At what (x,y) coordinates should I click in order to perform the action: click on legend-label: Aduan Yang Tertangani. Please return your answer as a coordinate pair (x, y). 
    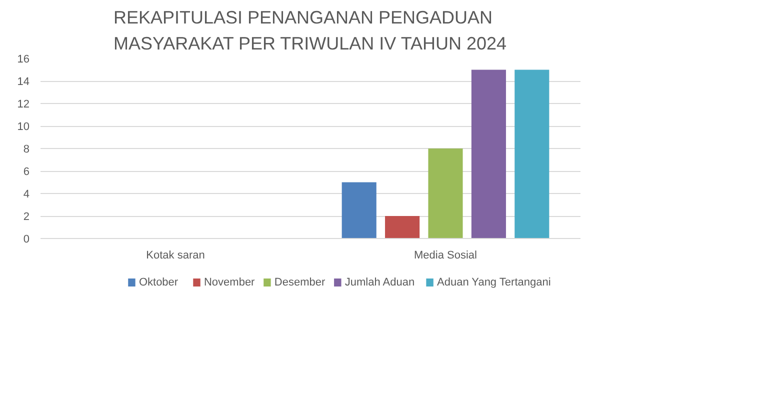
    Looking at the image, I should click on (494, 282).